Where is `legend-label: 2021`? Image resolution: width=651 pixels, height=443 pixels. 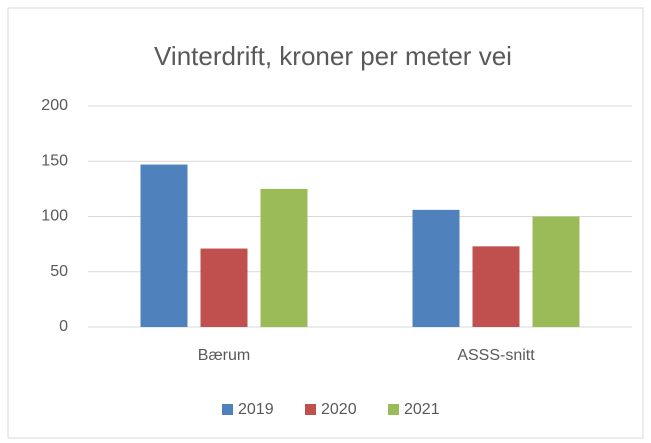
legend-label: 2021 is located at coordinates (422, 409).